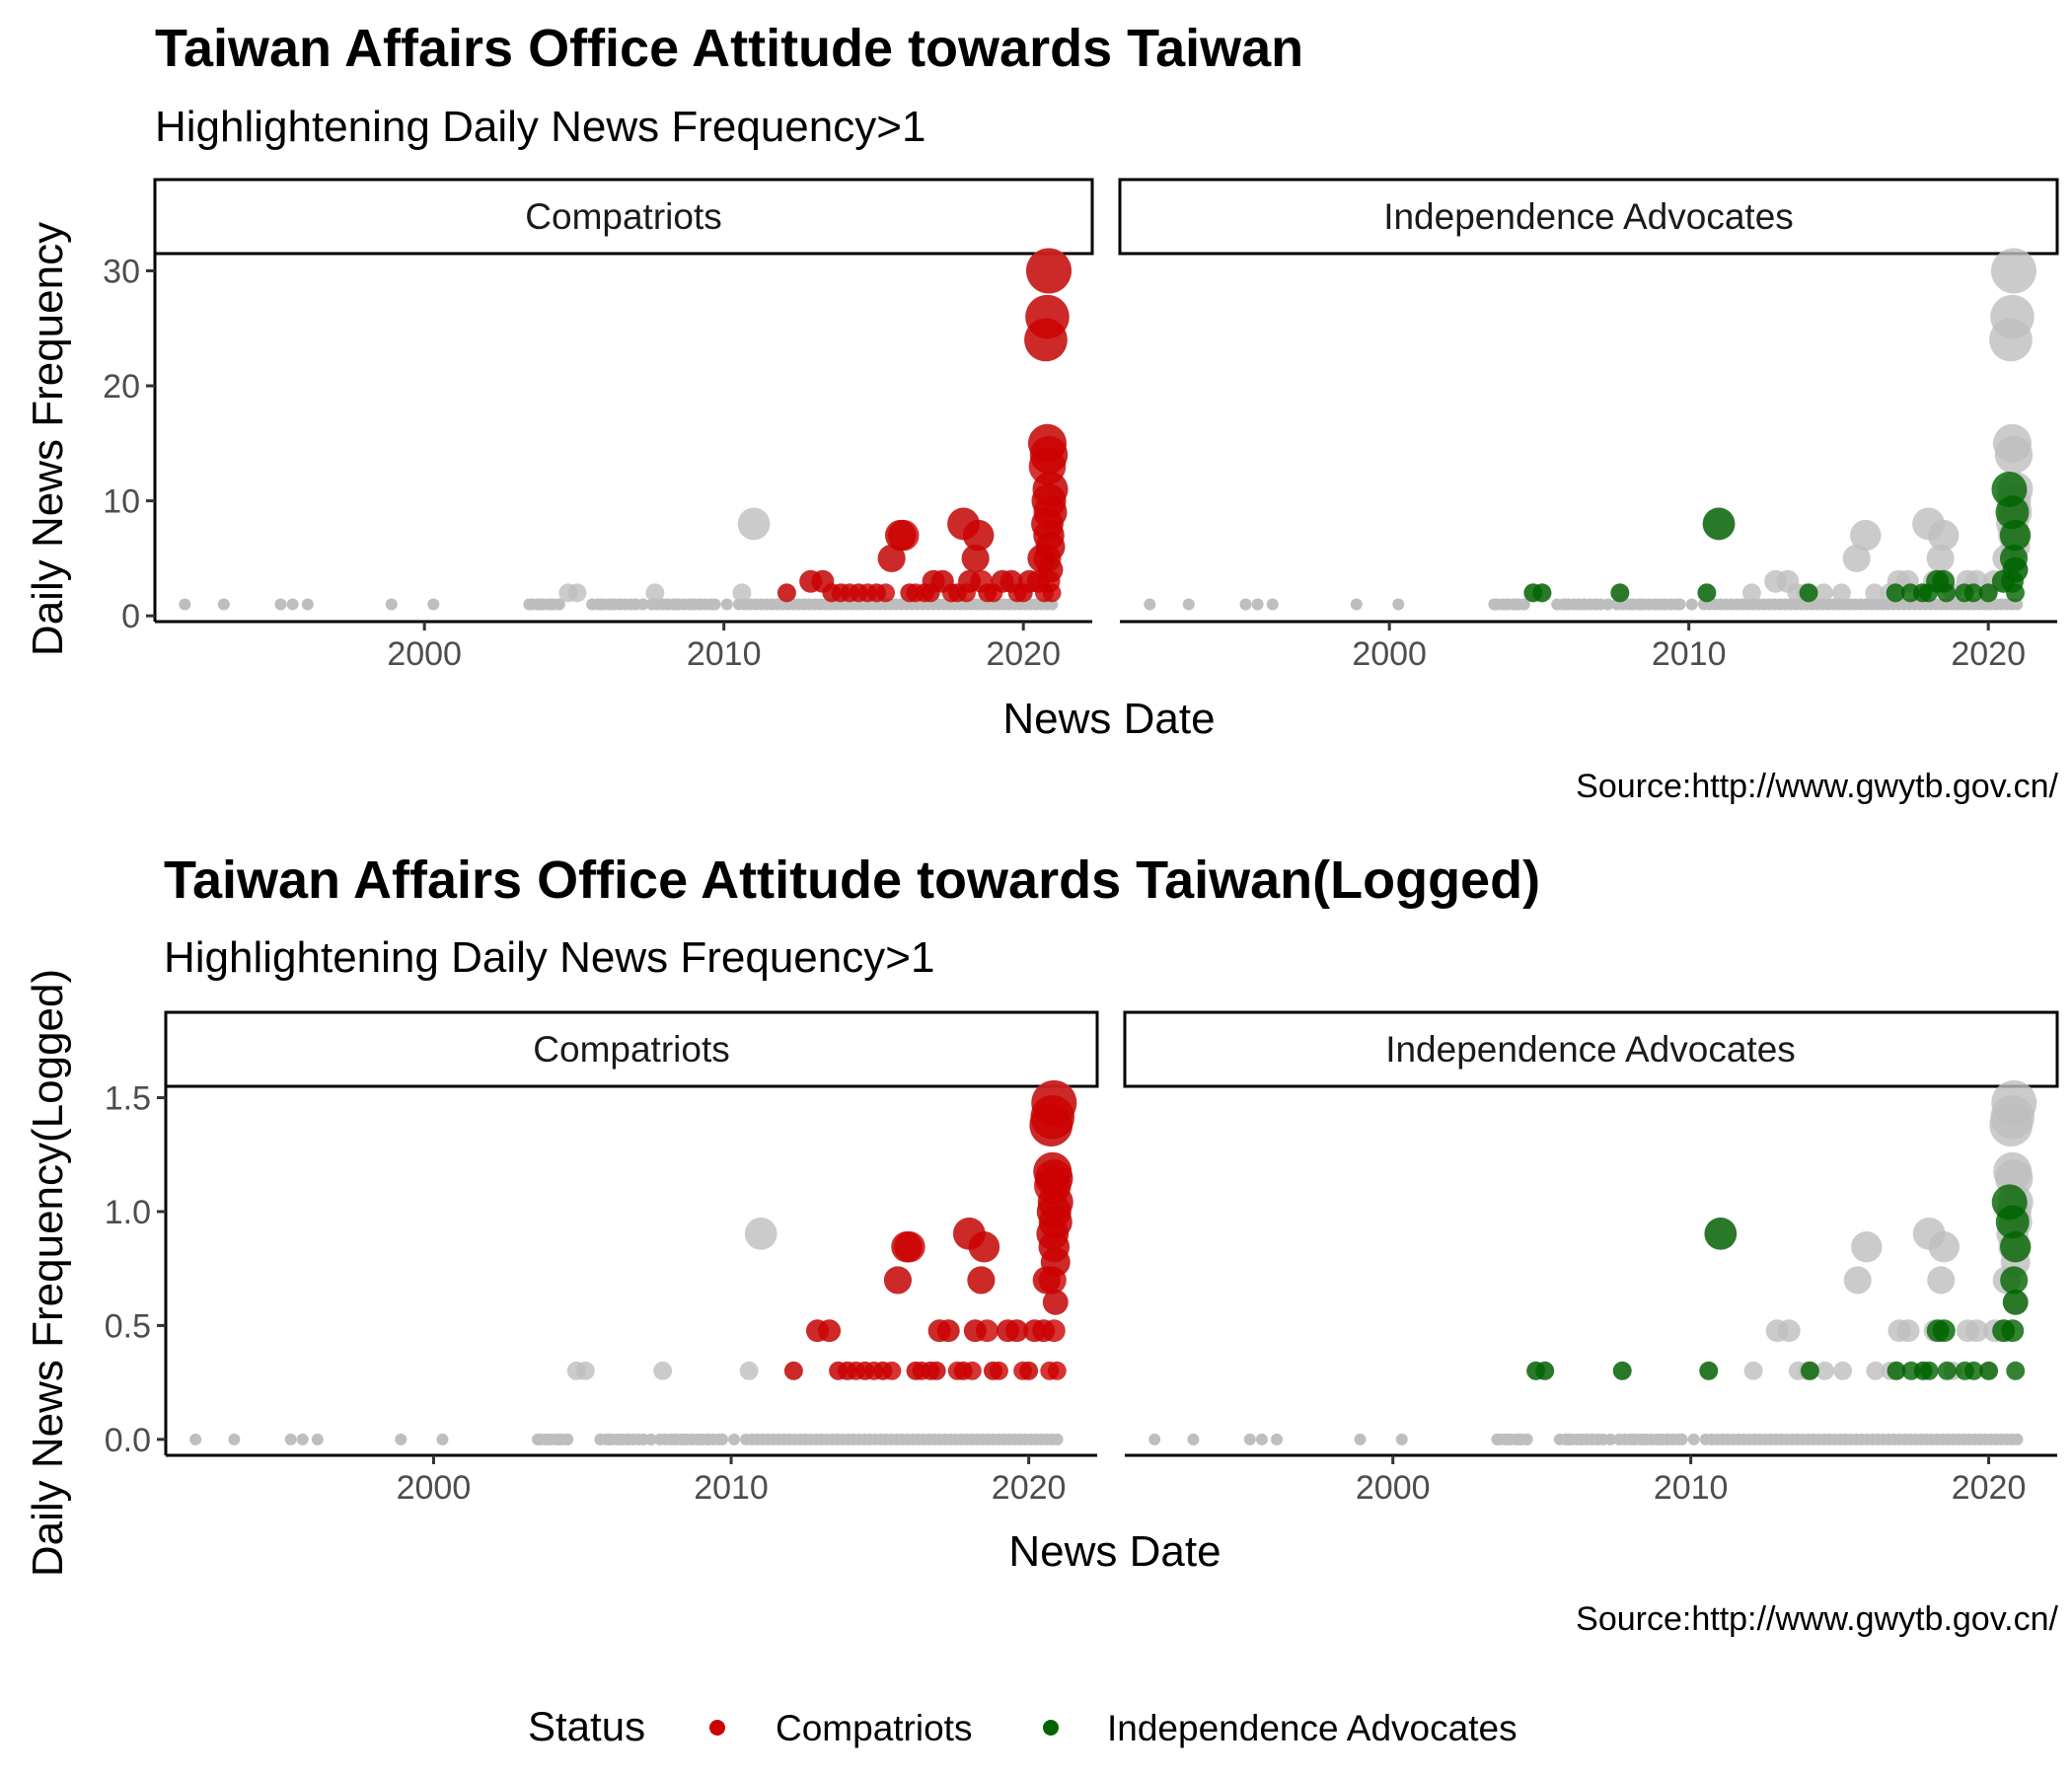  I want to click on y-tick-label: 1.5, so click(128, 1099).